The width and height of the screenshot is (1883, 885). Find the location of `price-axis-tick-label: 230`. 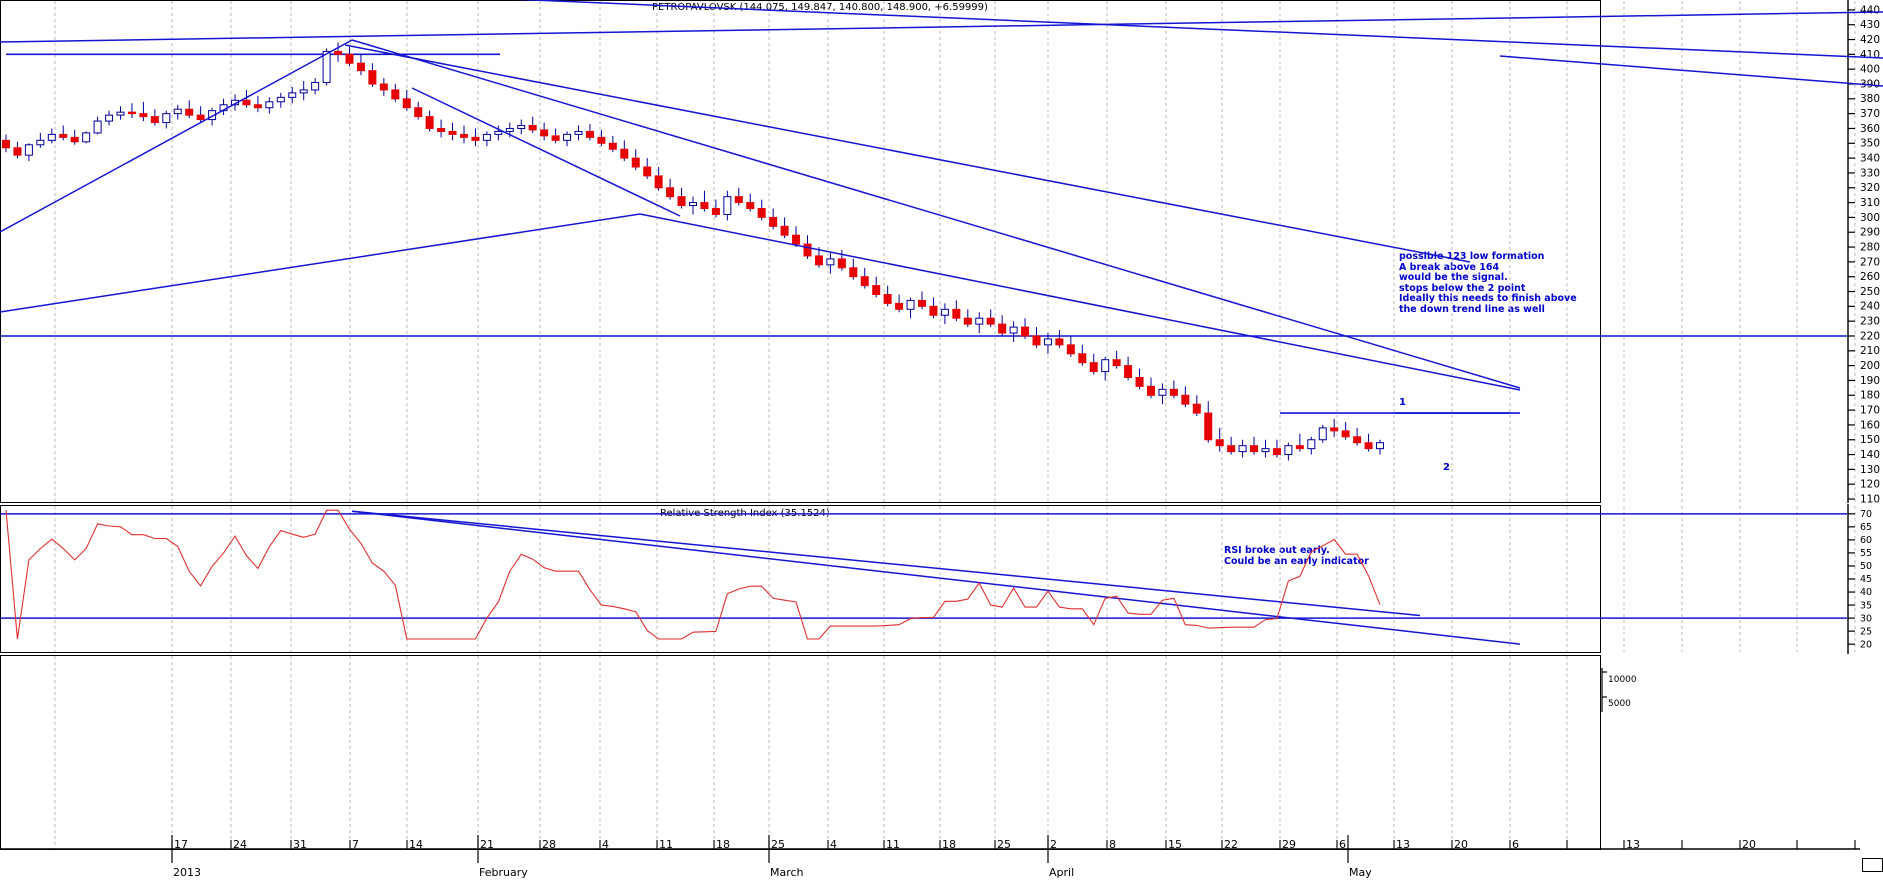

price-axis-tick-label: 230 is located at coordinates (1870, 322).